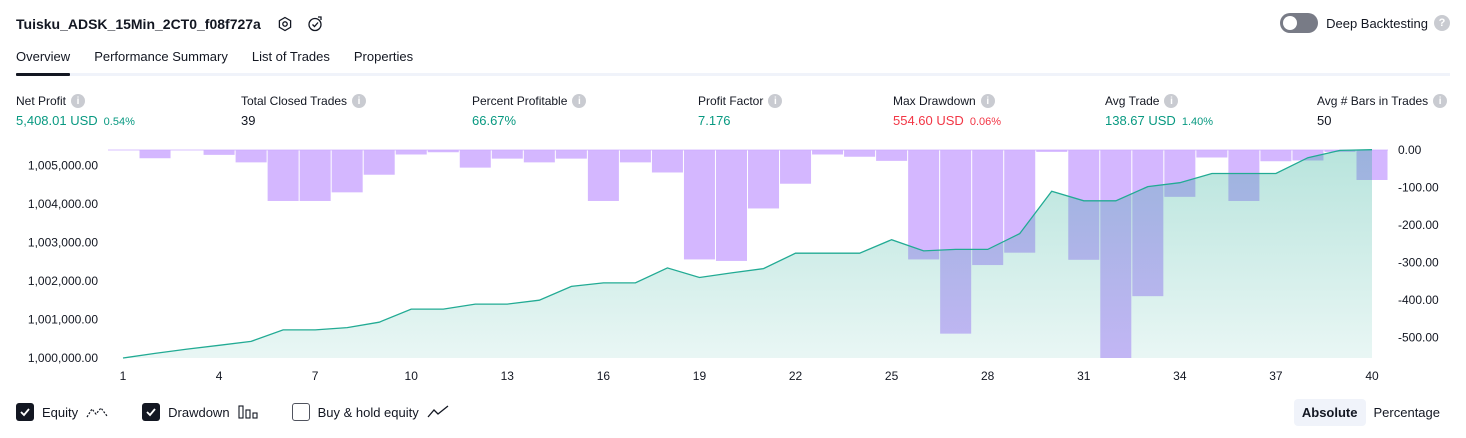  Describe the element at coordinates (412, 376) in the screenshot. I see `x-axis-tick-label: 10` at that location.